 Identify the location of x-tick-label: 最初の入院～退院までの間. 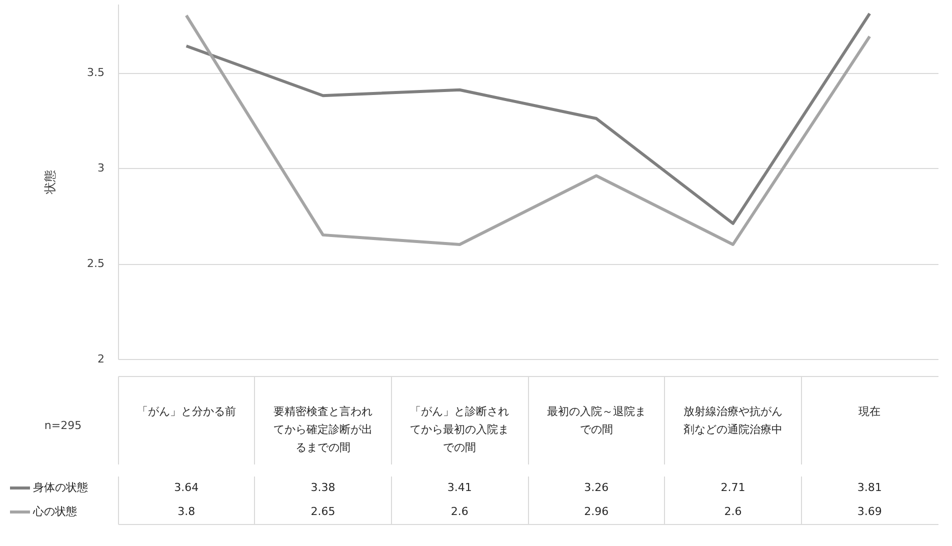
(596, 420).